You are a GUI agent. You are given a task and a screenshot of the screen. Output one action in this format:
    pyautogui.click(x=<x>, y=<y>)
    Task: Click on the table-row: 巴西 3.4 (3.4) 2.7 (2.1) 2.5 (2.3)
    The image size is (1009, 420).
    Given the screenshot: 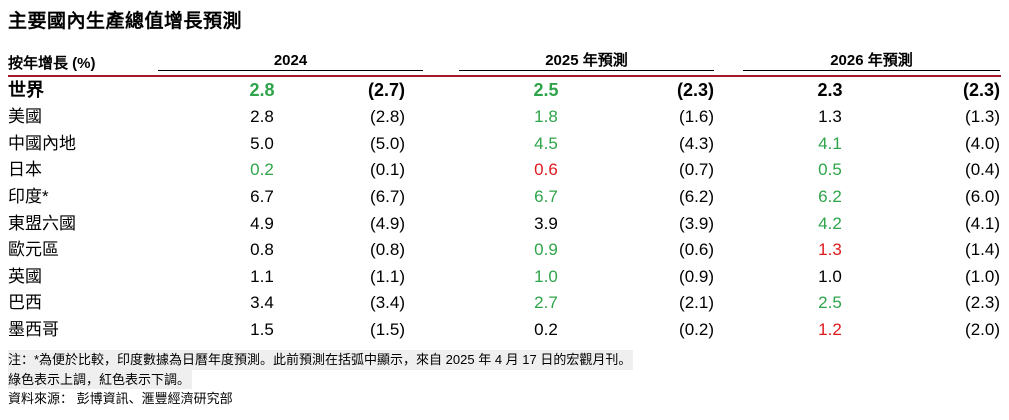 What is the action you would take?
    pyautogui.click(x=504, y=303)
    